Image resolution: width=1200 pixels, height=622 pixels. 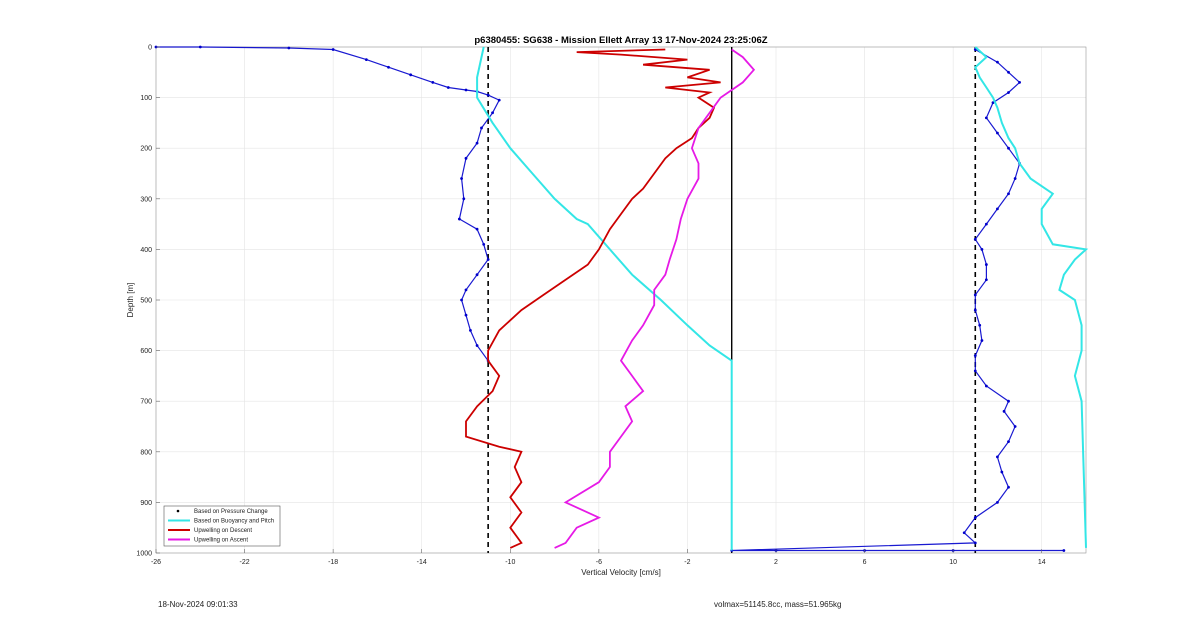 I want to click on y-tick-label: 200, so click(x=146, y=149).